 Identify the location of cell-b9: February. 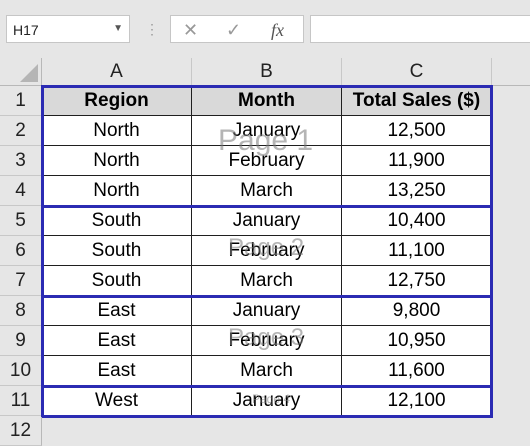
(267, 341).